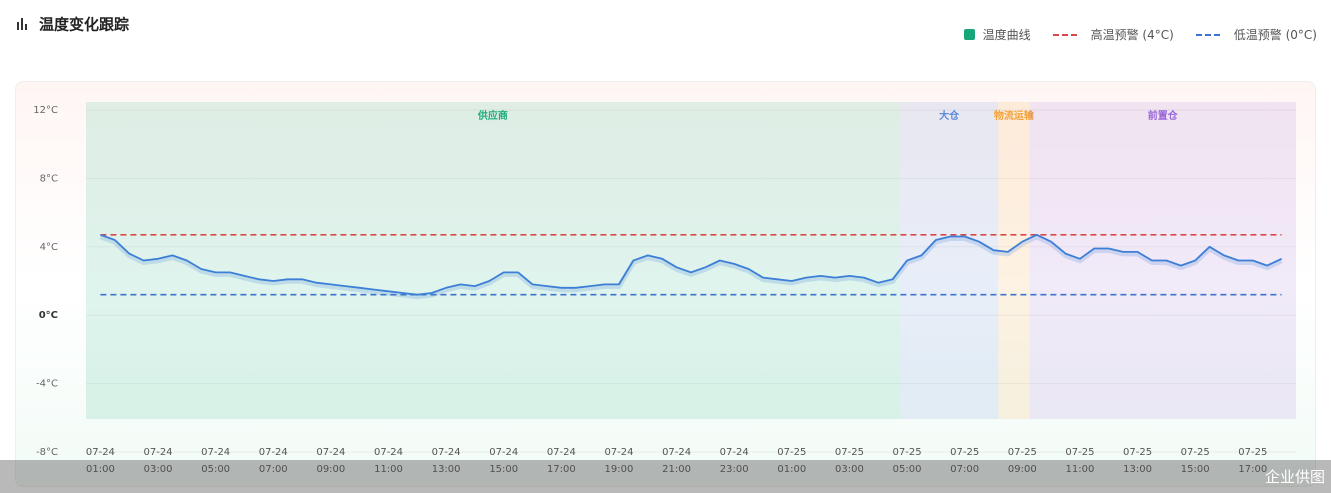 Image resolution: width=1331 pixels, height=493 pixels. I want to click on watermark: 企业供图, so click(1294, 477).